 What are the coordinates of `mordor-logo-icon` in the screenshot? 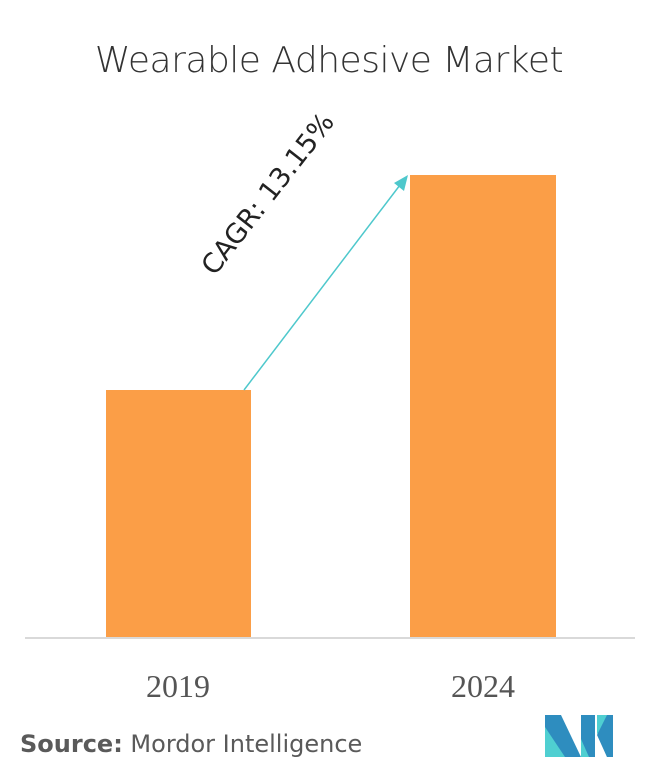 It's located at (579, 736).